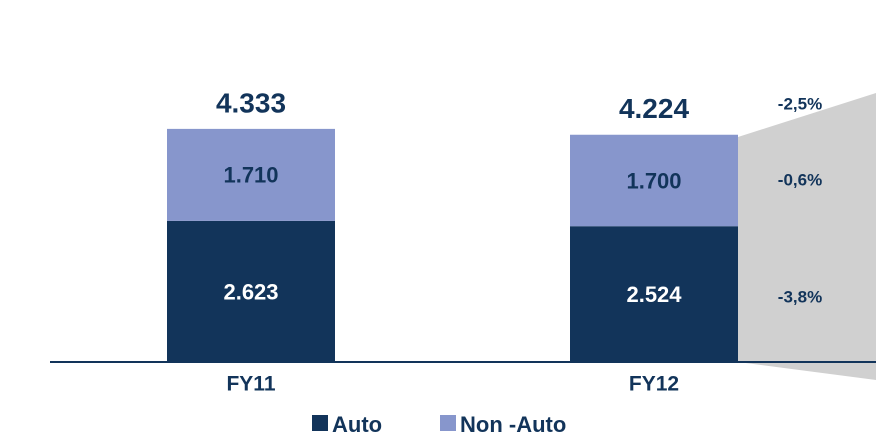 Image resolution: width=876 pixels, height=443 pixels. Describe the element at coordinates (357, 424) in the screenshot. I see `legend-label: Auto` at that location.